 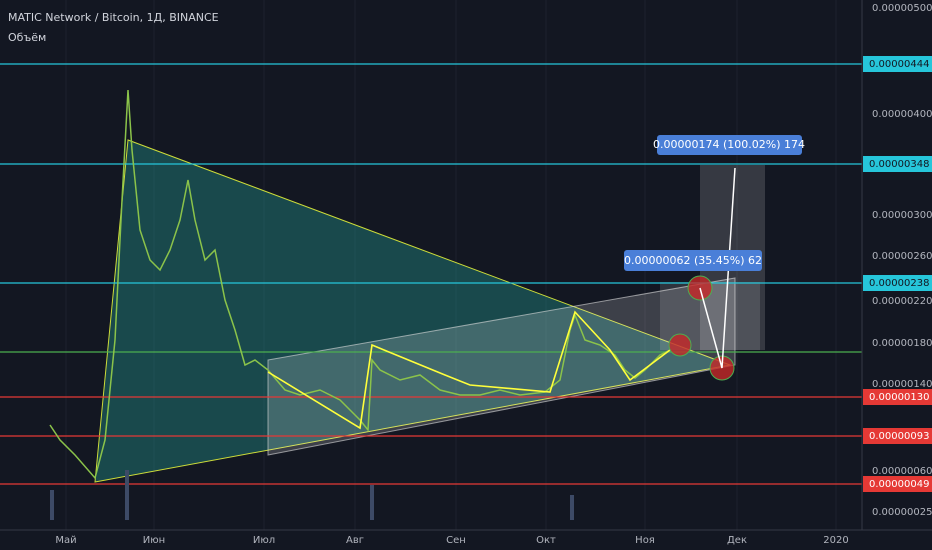 I want to click on indicator: Объём, so click(x=27, y=37).